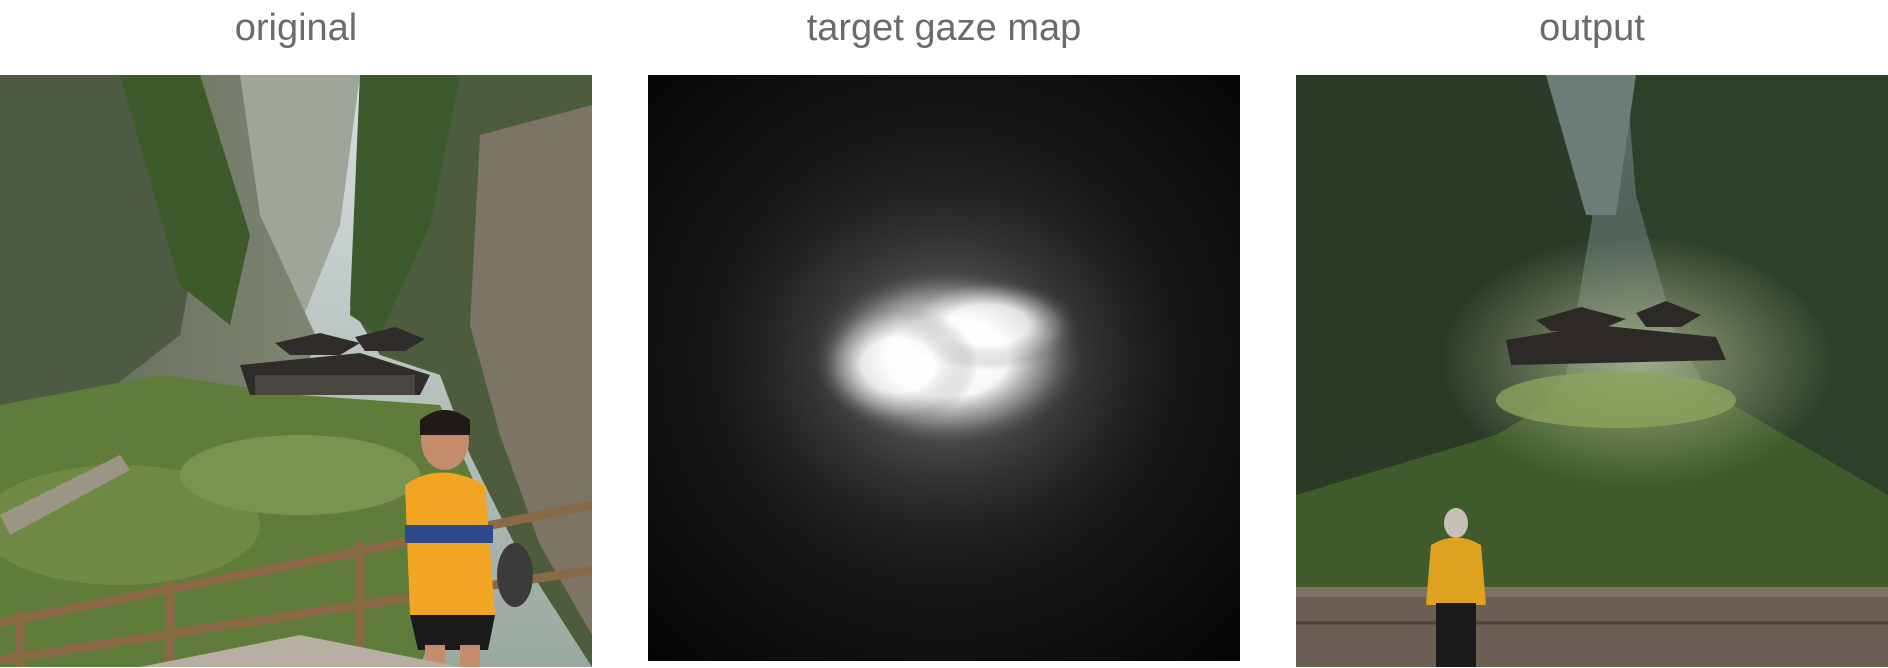 The width and height of the screenshot is (1888, 668). What do you see at coordinates (296, 28) in the screenshot?
I see `panel-title-original: original` at bounding box center [296, 28].